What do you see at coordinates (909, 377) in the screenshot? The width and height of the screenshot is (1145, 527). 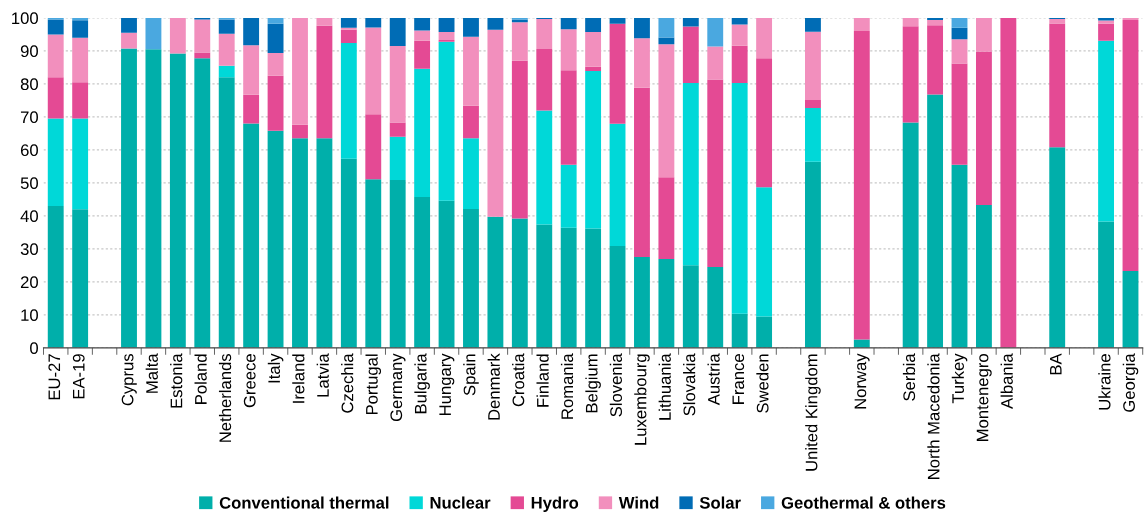 I see `x-tick-label: Serbia` at bounding box center [909, 377].